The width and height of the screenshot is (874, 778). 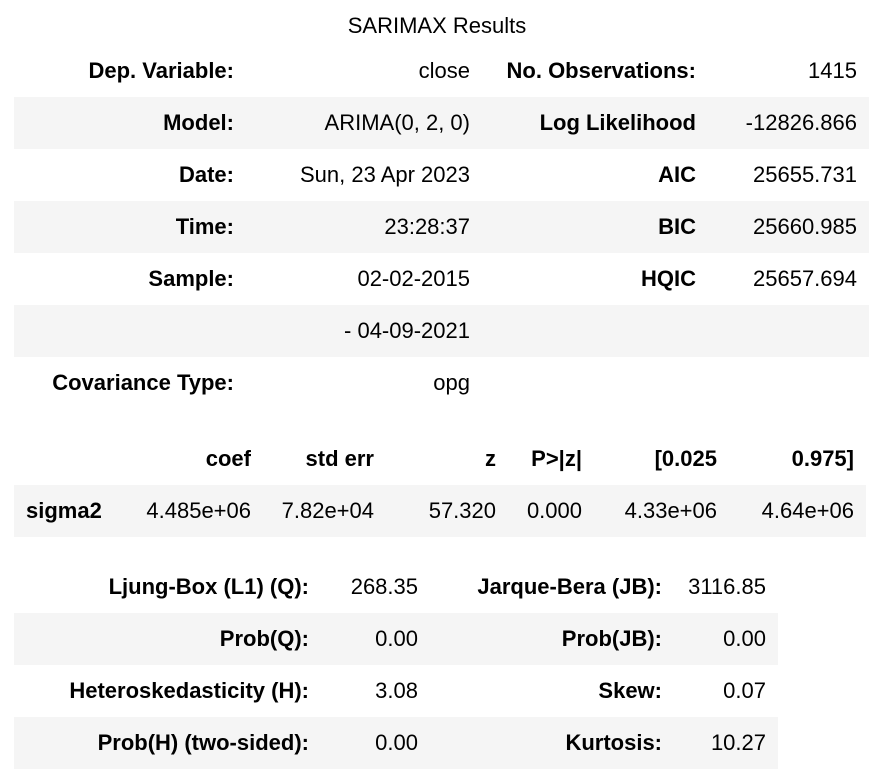 I want to click on row-label: Log Likelihood, so click(x=596, y=123).